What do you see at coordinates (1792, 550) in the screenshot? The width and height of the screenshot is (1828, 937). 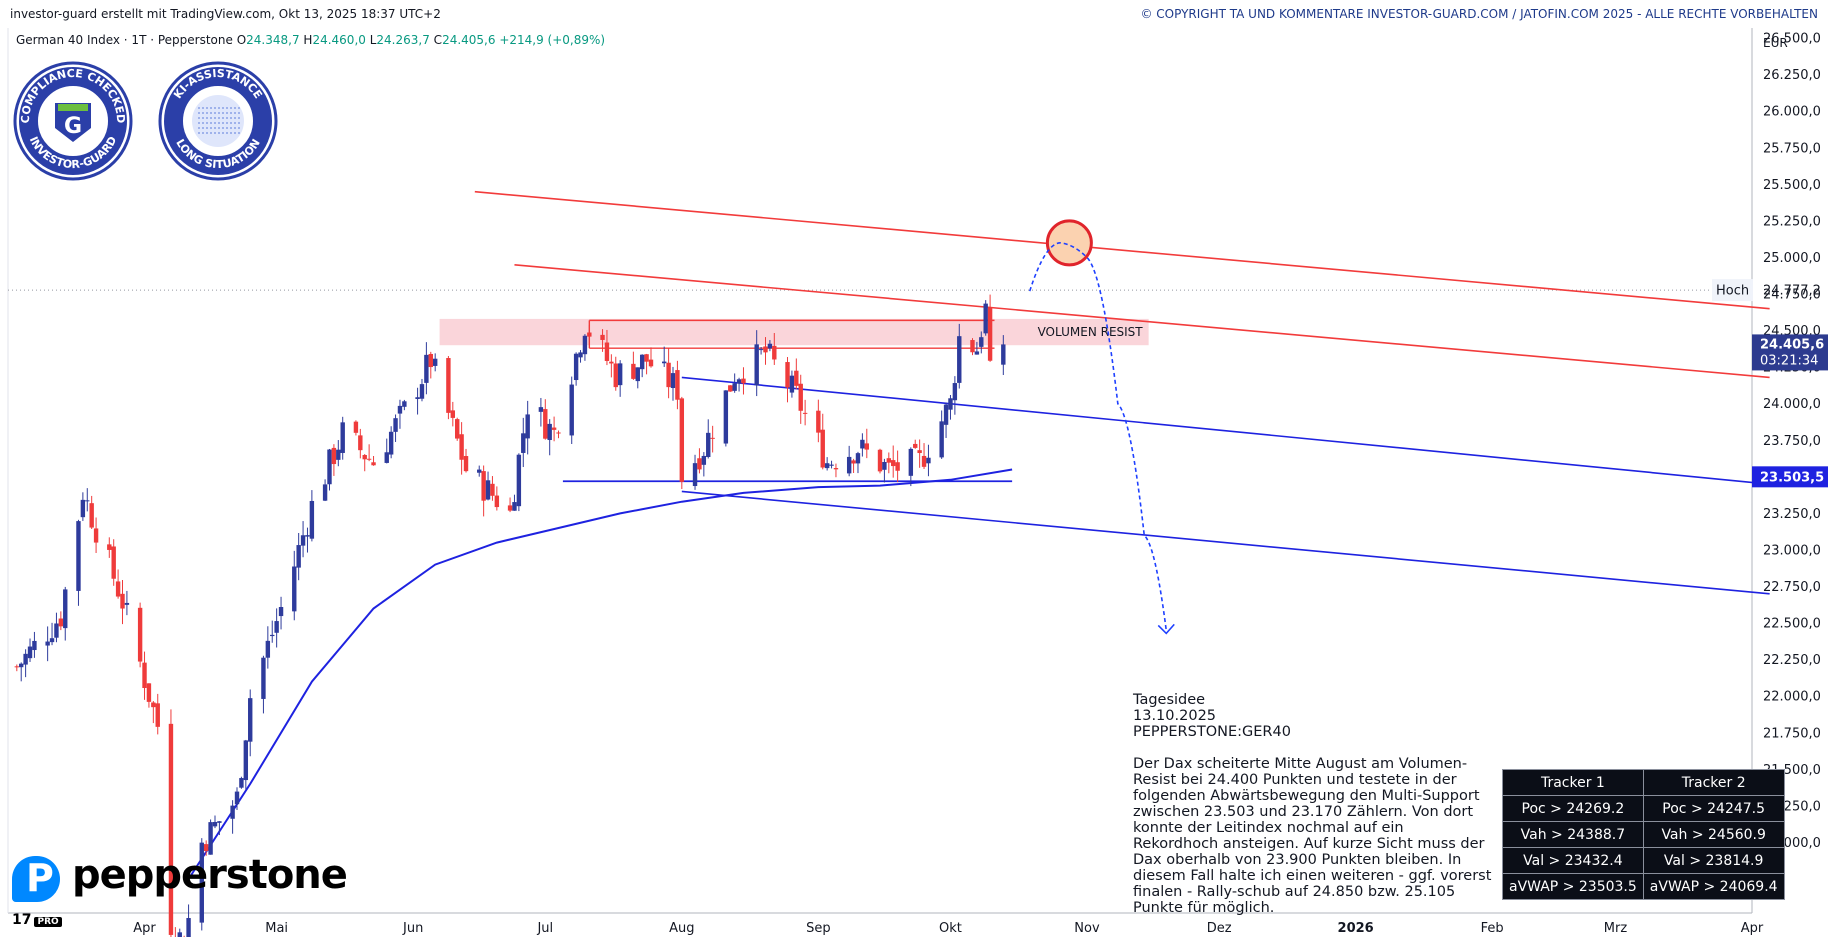 I see `y-tick-label: 23.000,0` at bounding box center [1792, 550].